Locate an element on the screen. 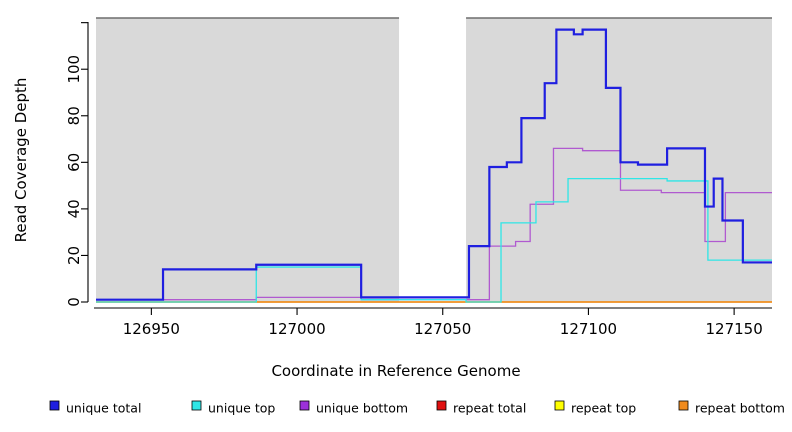 The height and width of the screenshot is (432, 792). legend-swatch-unique-bottom is located at coordinates (304, 405).